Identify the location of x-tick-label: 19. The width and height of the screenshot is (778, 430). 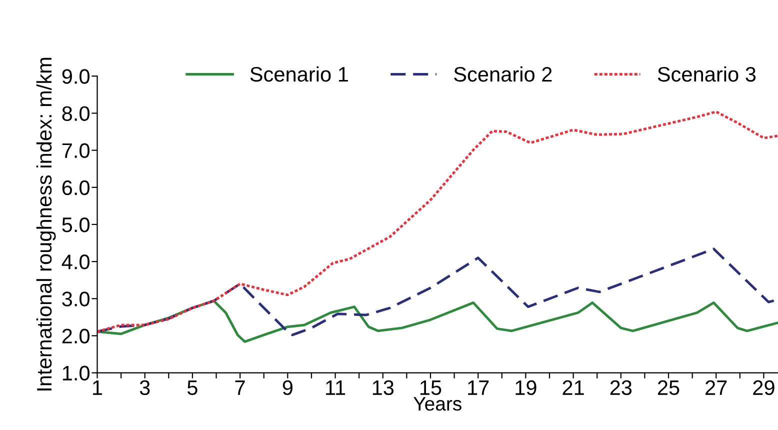
(526, 388).